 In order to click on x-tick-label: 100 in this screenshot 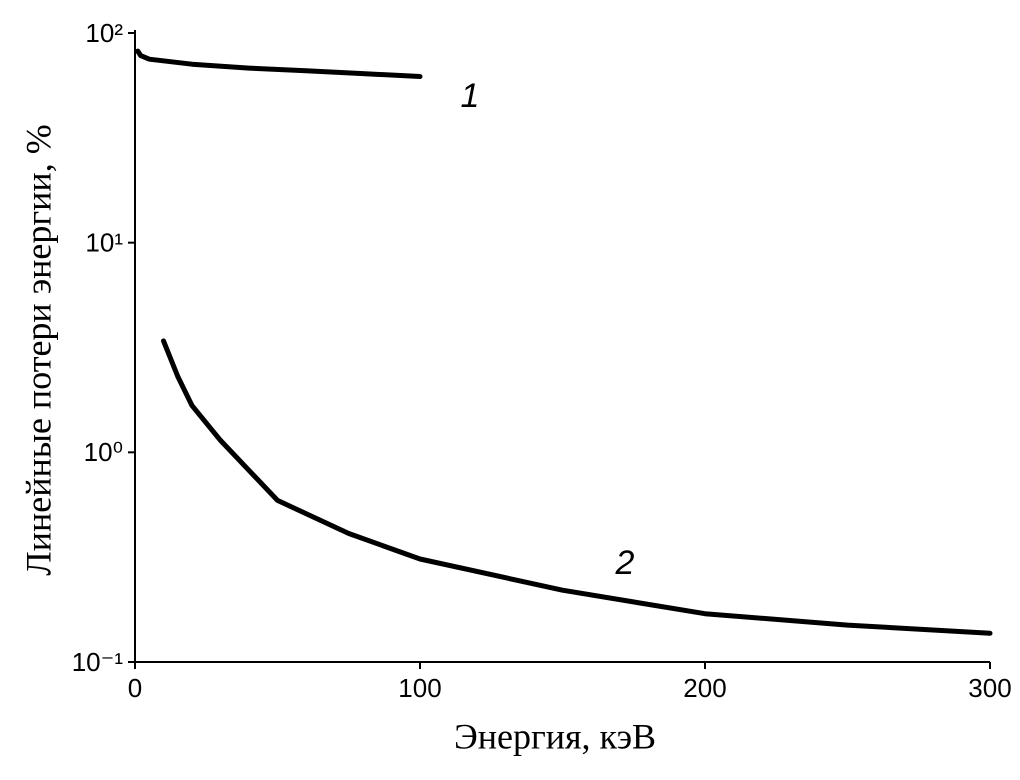, I will do `click(419, 688)`.